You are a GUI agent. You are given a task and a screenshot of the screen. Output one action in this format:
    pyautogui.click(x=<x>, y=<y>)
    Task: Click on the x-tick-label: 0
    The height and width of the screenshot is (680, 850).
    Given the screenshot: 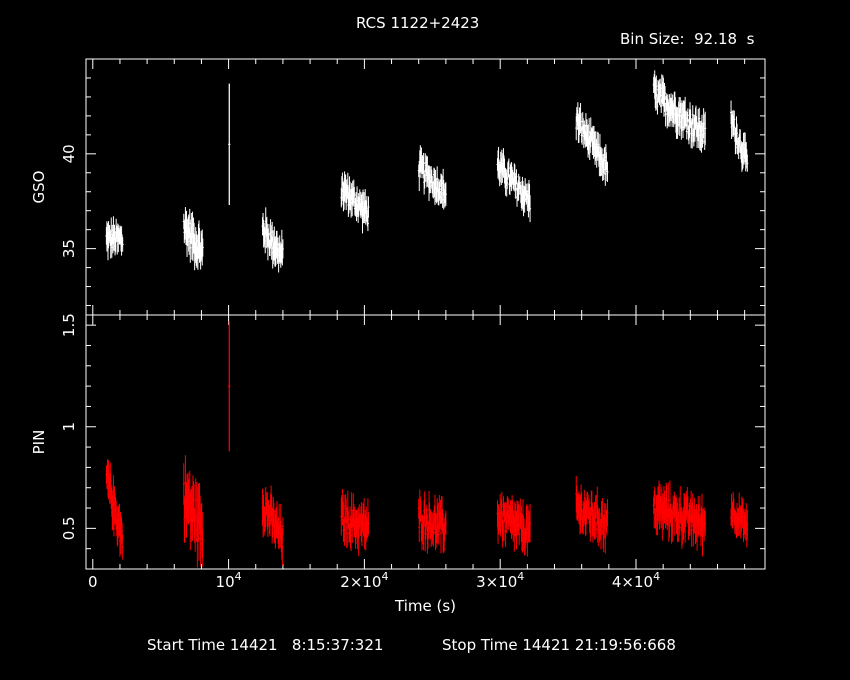 What is the action you would take?
    pyautogui.click(x=93, y=582)
    